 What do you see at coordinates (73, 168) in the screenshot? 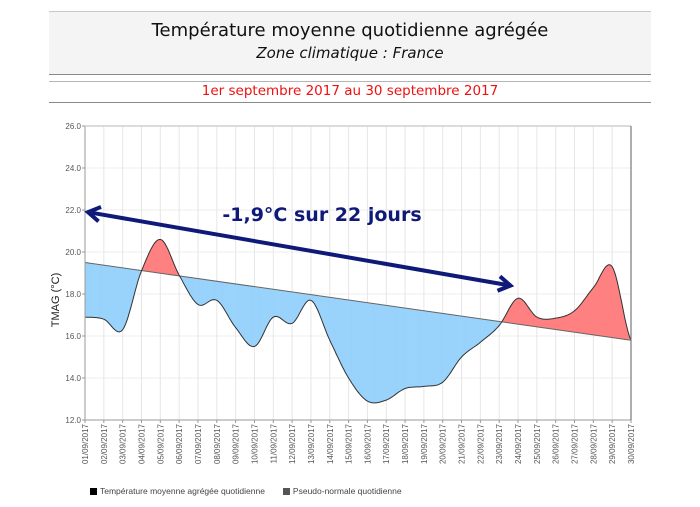
I see `y-tick-label: 24.0` at bounding box center [73, 168].